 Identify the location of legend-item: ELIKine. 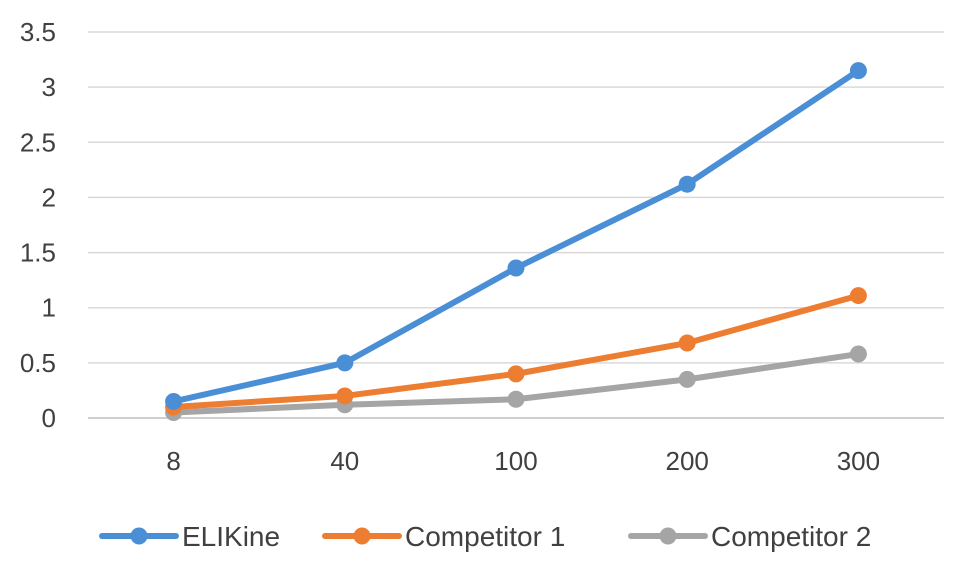
(189, 536).